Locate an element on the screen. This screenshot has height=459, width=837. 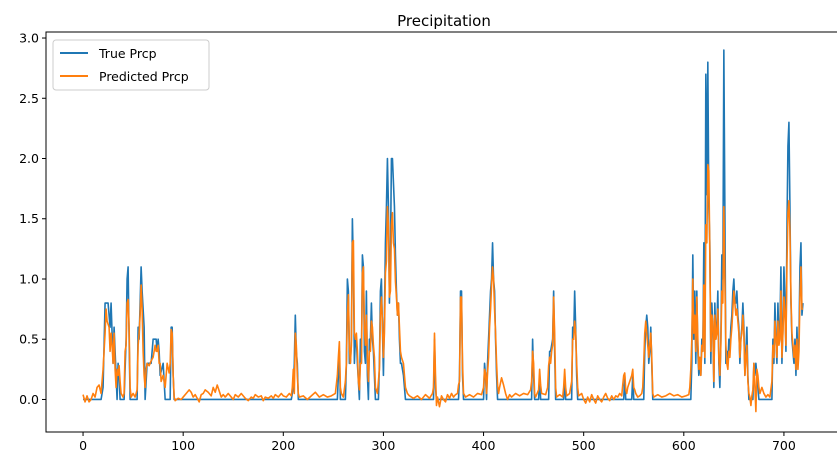
y-tick-label: 2.0 is located at coordinates (29, 158).